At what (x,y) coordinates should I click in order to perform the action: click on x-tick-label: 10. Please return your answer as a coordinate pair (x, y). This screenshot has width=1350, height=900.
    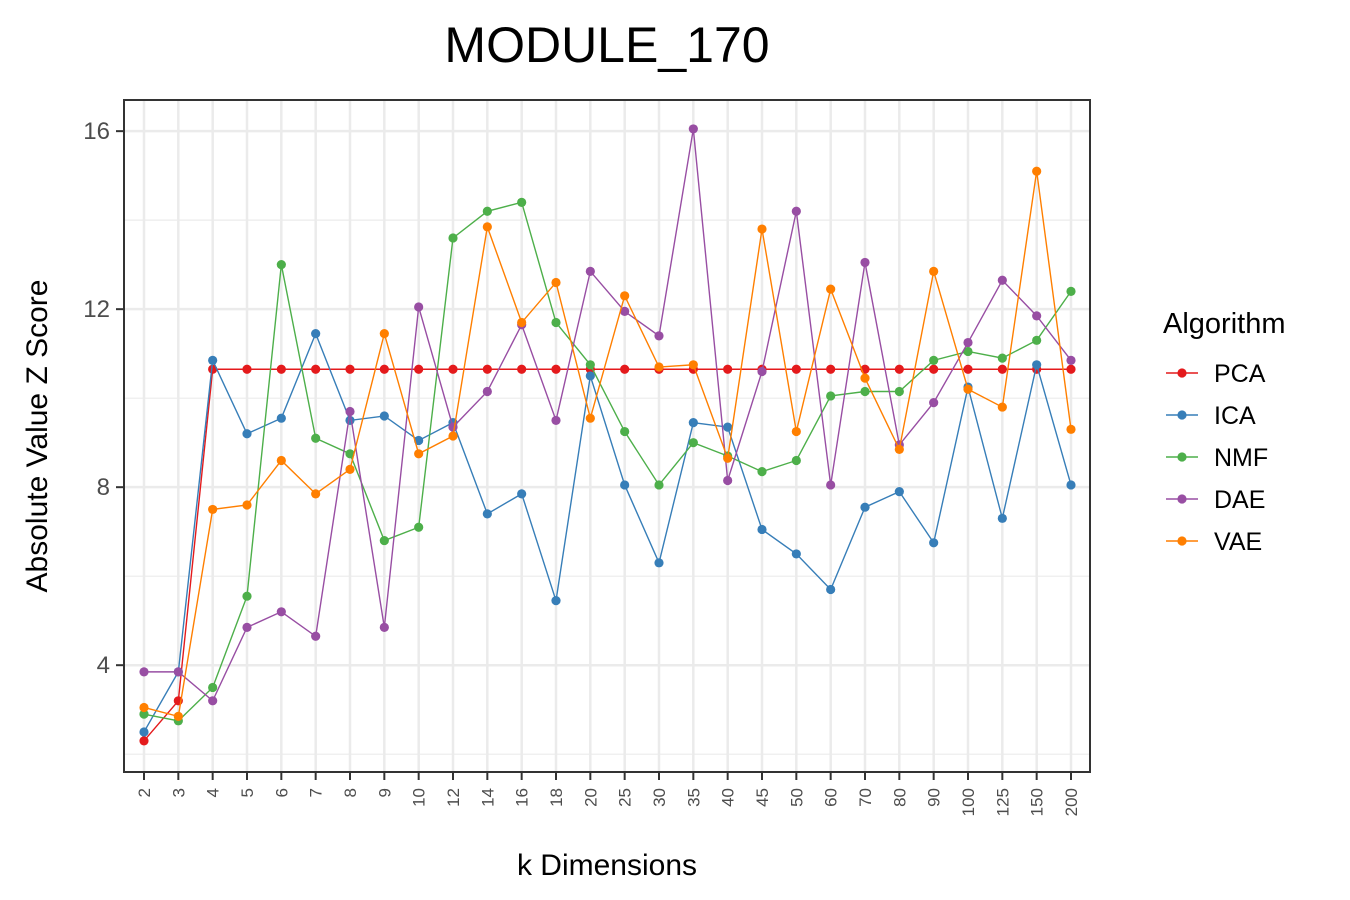
    Looking at the image, I should click on (419, 797).